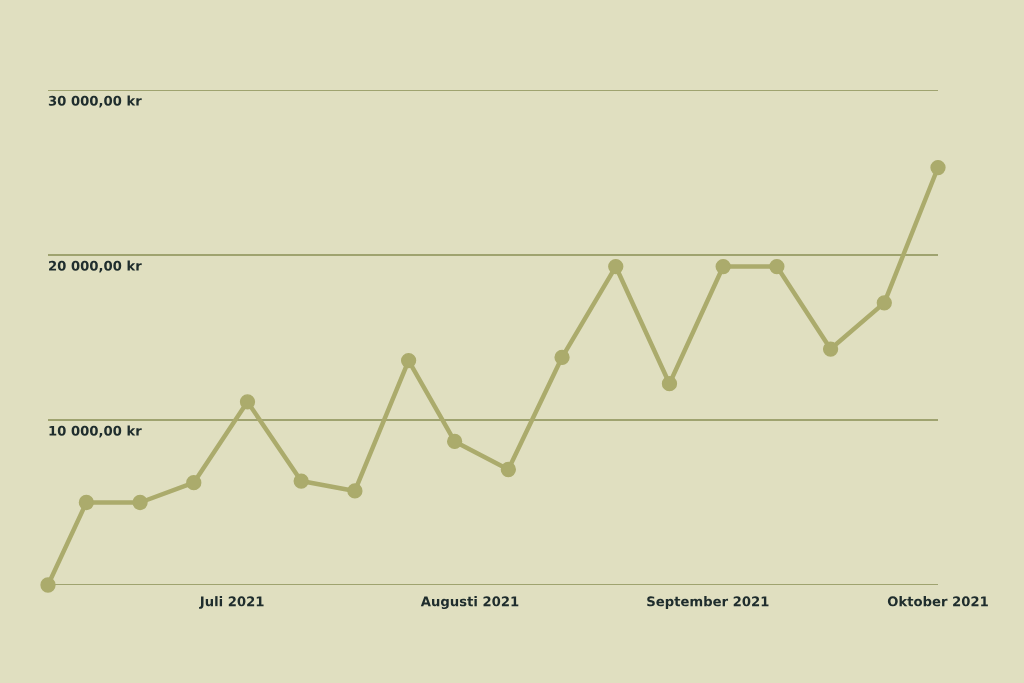  Describe the element at coordinates (708, 602) in the screenshot. I see `x-tick-label: September 2021` at that location.